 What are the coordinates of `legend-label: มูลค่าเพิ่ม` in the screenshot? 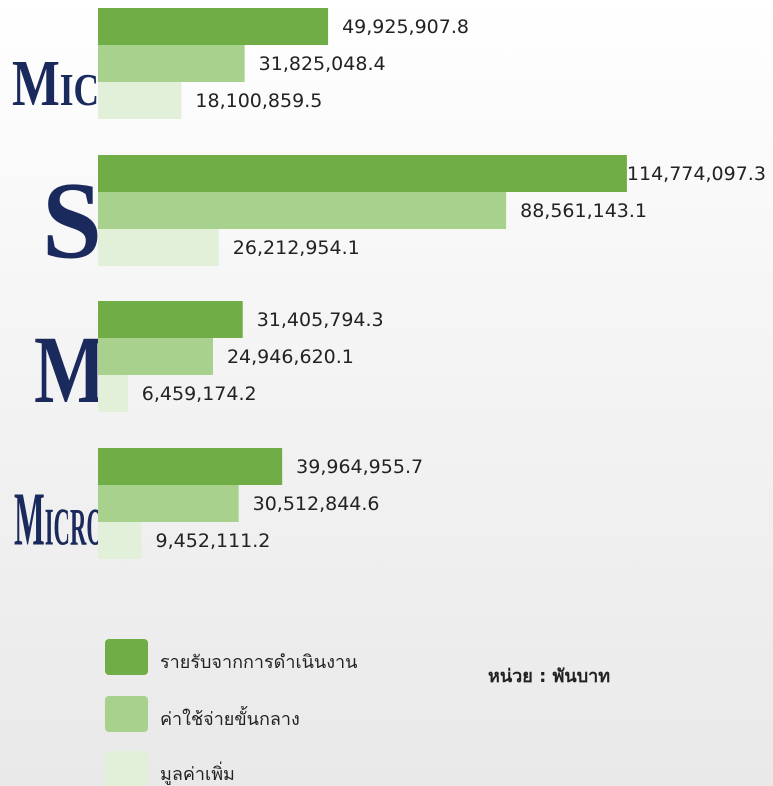 It's located at (197, 773).